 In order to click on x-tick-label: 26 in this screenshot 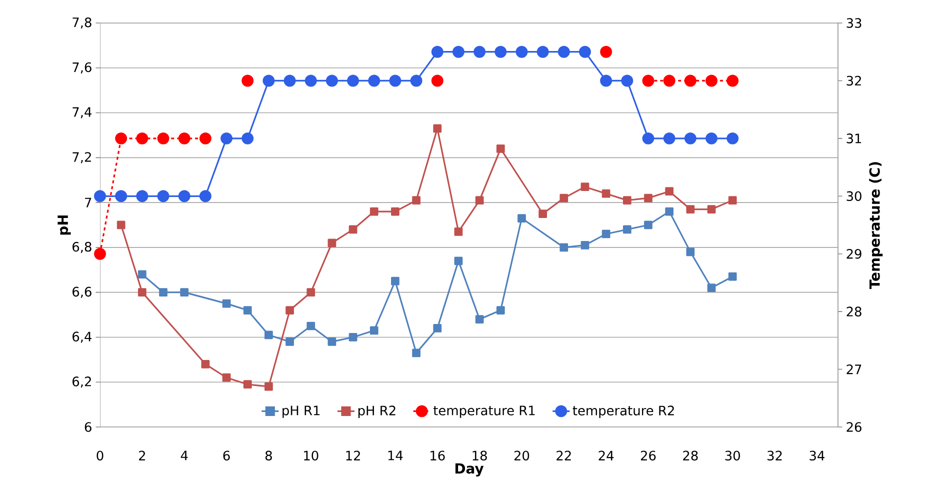, I will do `click(648, 455)`.